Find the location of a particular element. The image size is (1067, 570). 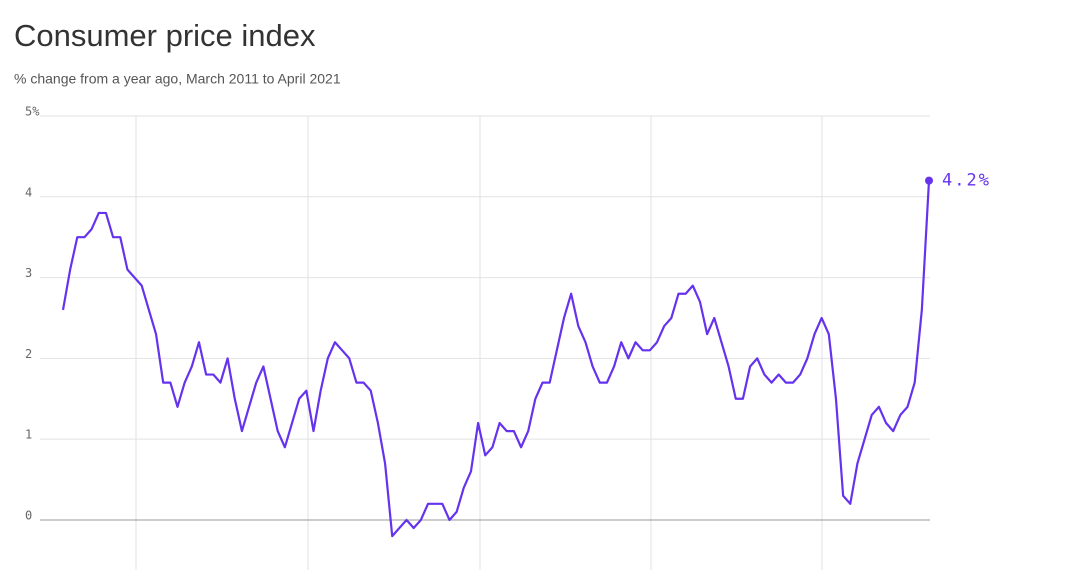

end-dot is located at coordinates (929, 180).